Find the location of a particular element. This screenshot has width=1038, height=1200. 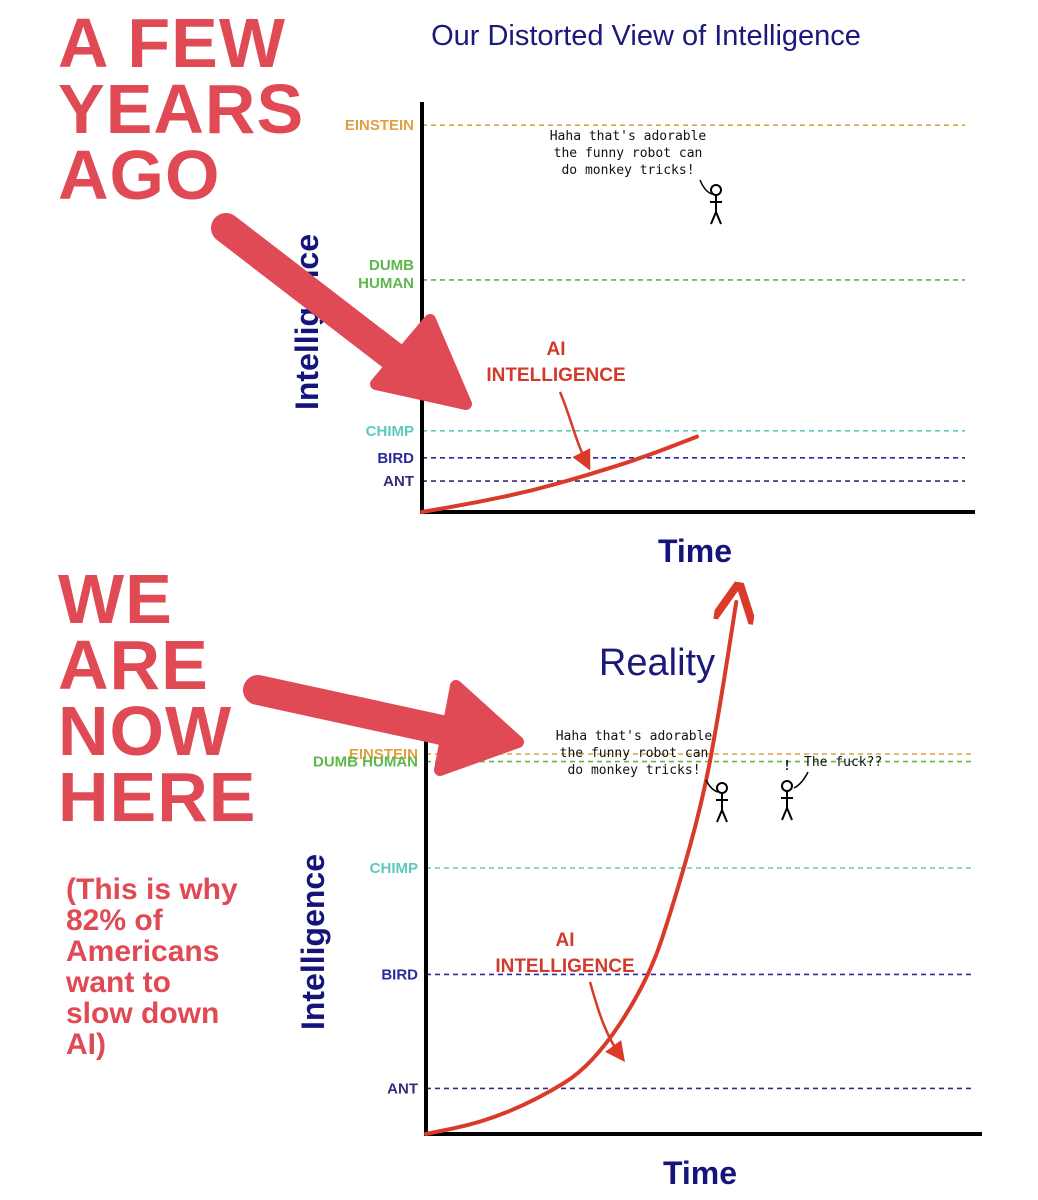

big-arrow-bottom is located at coordinates (383, 725).